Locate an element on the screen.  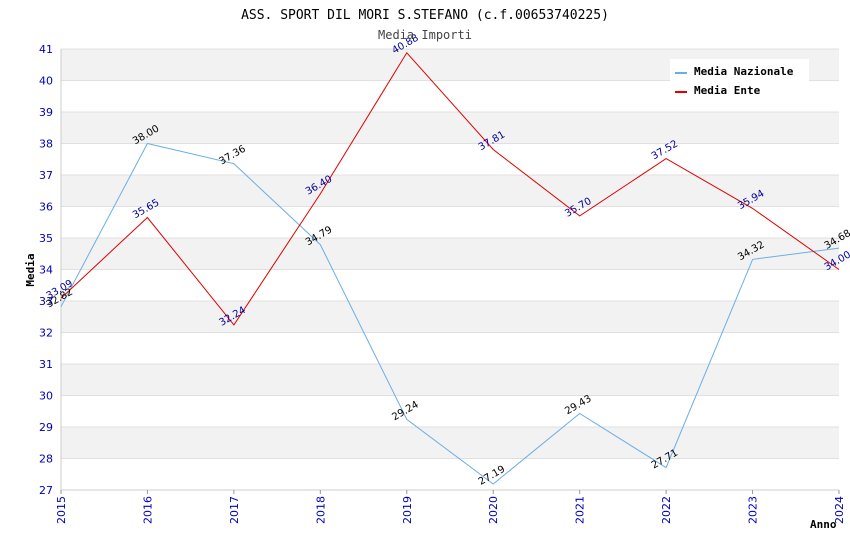
y-tick-label: 29 is located at coordinates (46, 427).